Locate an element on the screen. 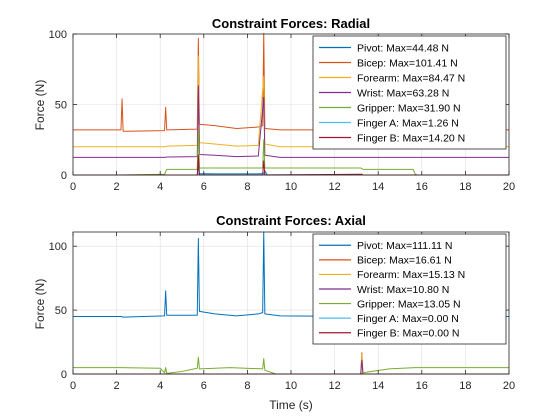 The width and height of the screenshot is (560, 420). legend-entry: Finger B: Max=14.20 N is located at coordinates (411, 138).